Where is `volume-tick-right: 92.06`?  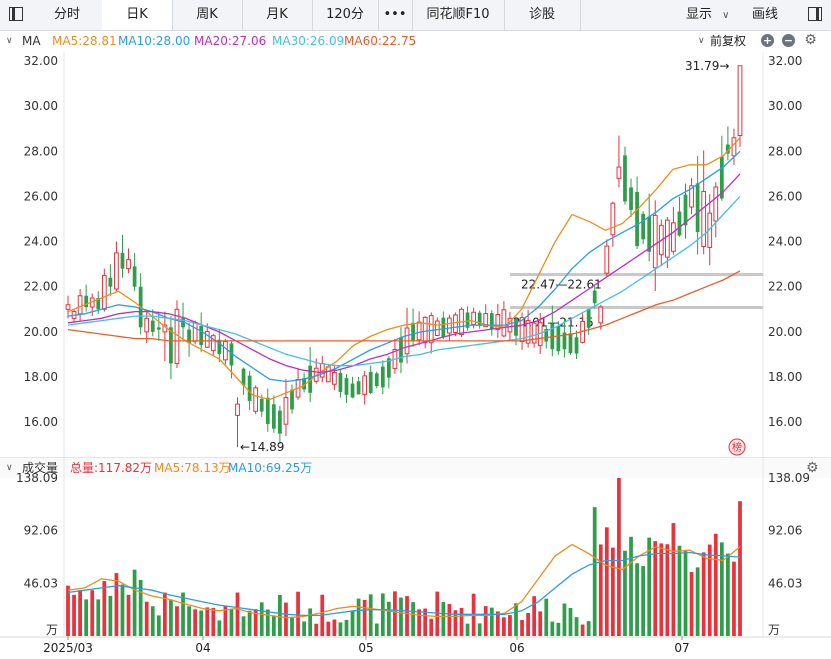
volume-tick-right: 92.06 is located at coordinates (785, 531).